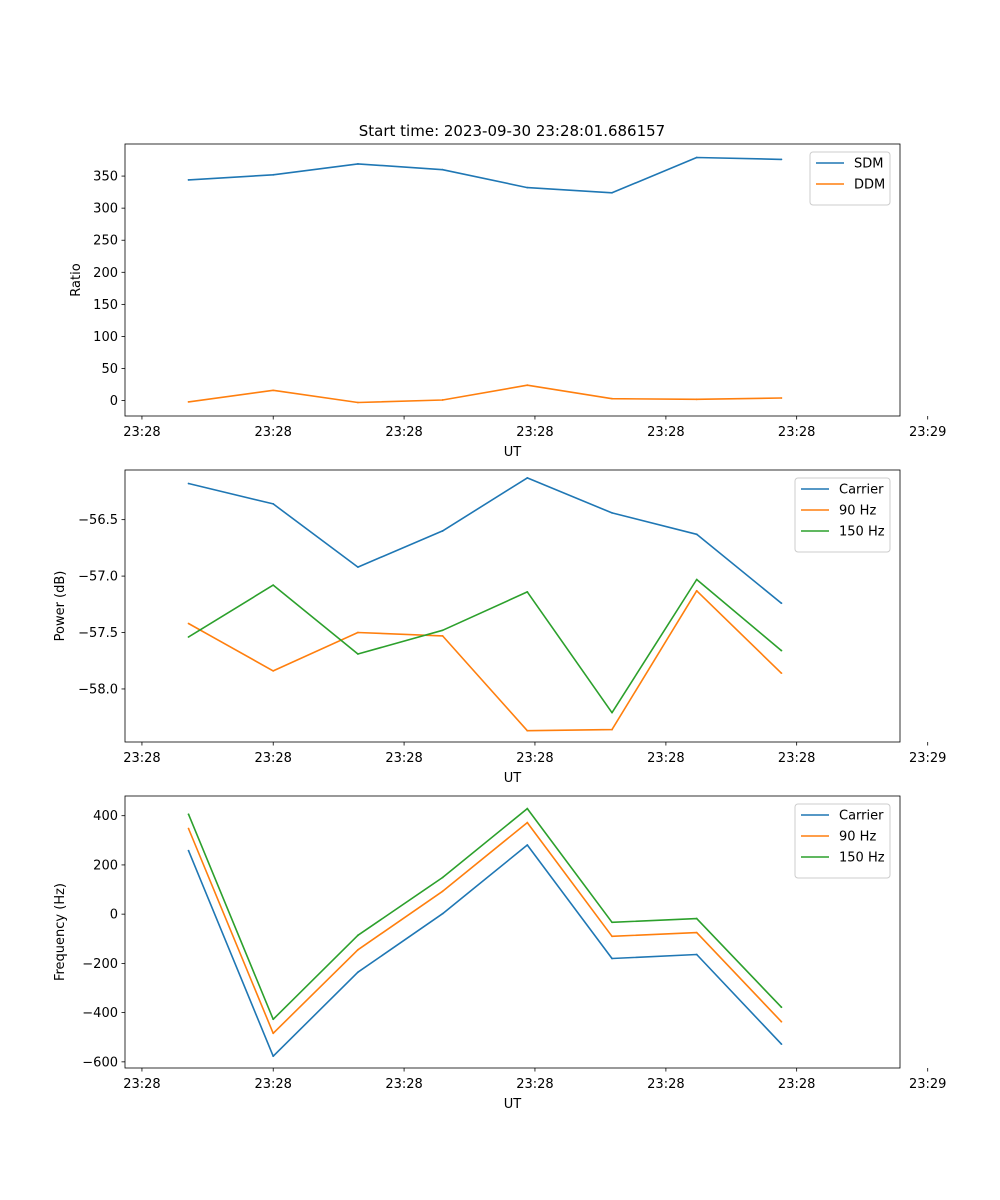  Describe the element at coordinates (869, 185) in the screenshot. I see `ratio-legend-label: DDM` at that location.